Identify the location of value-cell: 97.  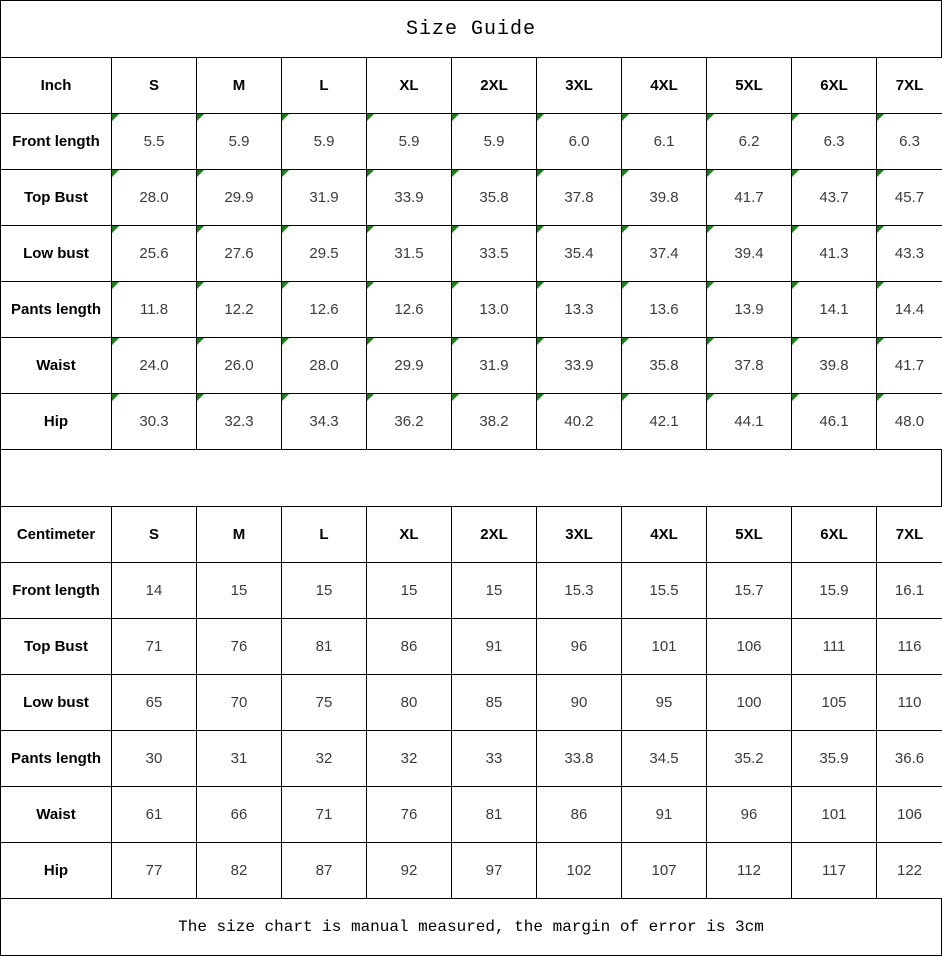
(494, 871).